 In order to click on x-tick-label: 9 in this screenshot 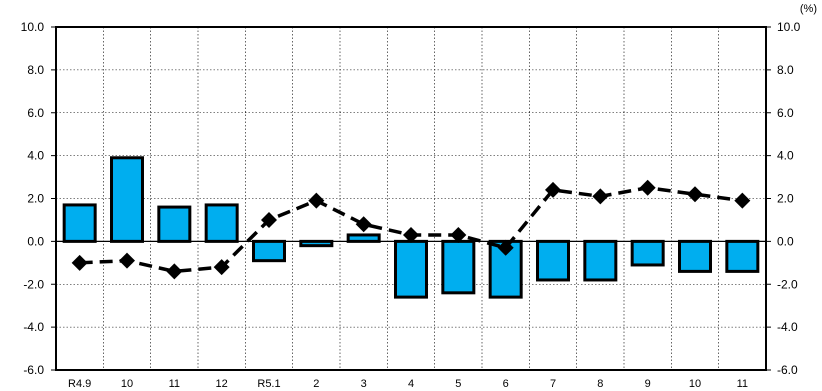, I will do `click(648, 384)`.